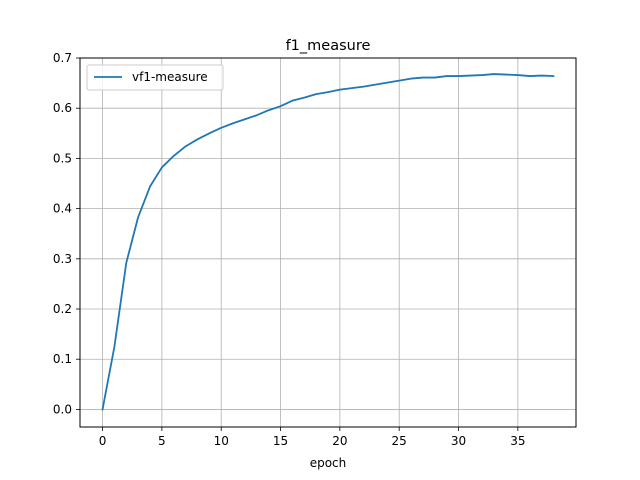 This screenshot has width=640, height=480. What do you see at coordinates (62, 108) in the screenshot?
I see `y-tick-label: 0.6` at bounding box center [62, 108].